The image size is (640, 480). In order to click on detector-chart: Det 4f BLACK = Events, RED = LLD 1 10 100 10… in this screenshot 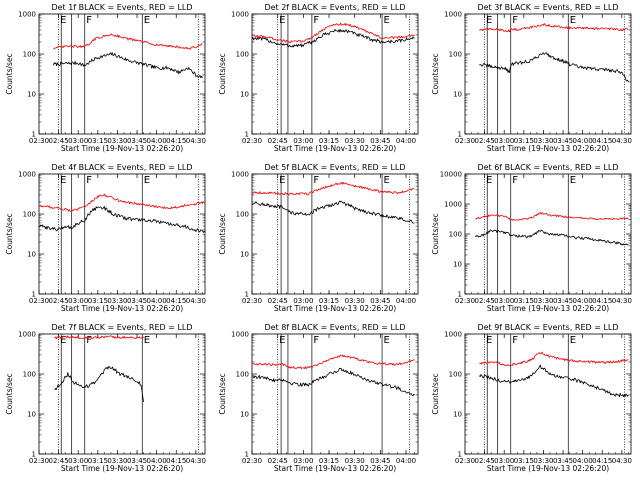, I will do `click(105, 238)`.